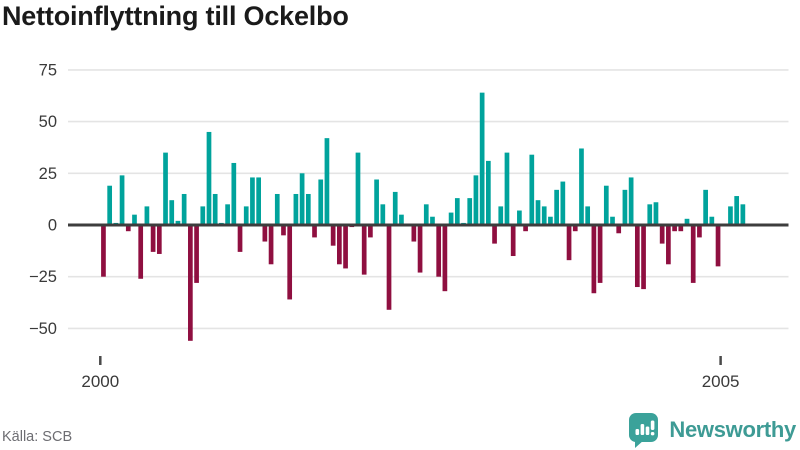  What do you see at coordinates (606, 205) in the screenshot?
I see `bar-2020Q2` at bounding box center [606, 205].